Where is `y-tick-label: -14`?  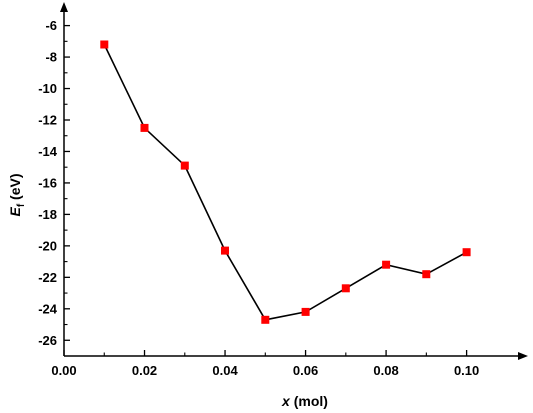
y-tick-label: -14 is located at coordinates (48, 151).